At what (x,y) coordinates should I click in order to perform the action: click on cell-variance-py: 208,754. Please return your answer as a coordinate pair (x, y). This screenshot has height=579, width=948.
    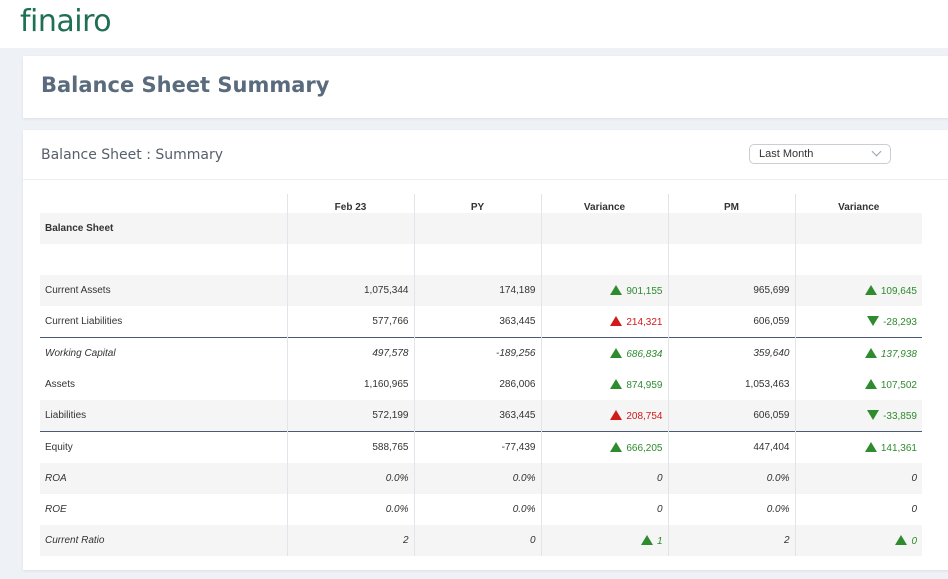
    Looking at the image, I should click on (604, 416).